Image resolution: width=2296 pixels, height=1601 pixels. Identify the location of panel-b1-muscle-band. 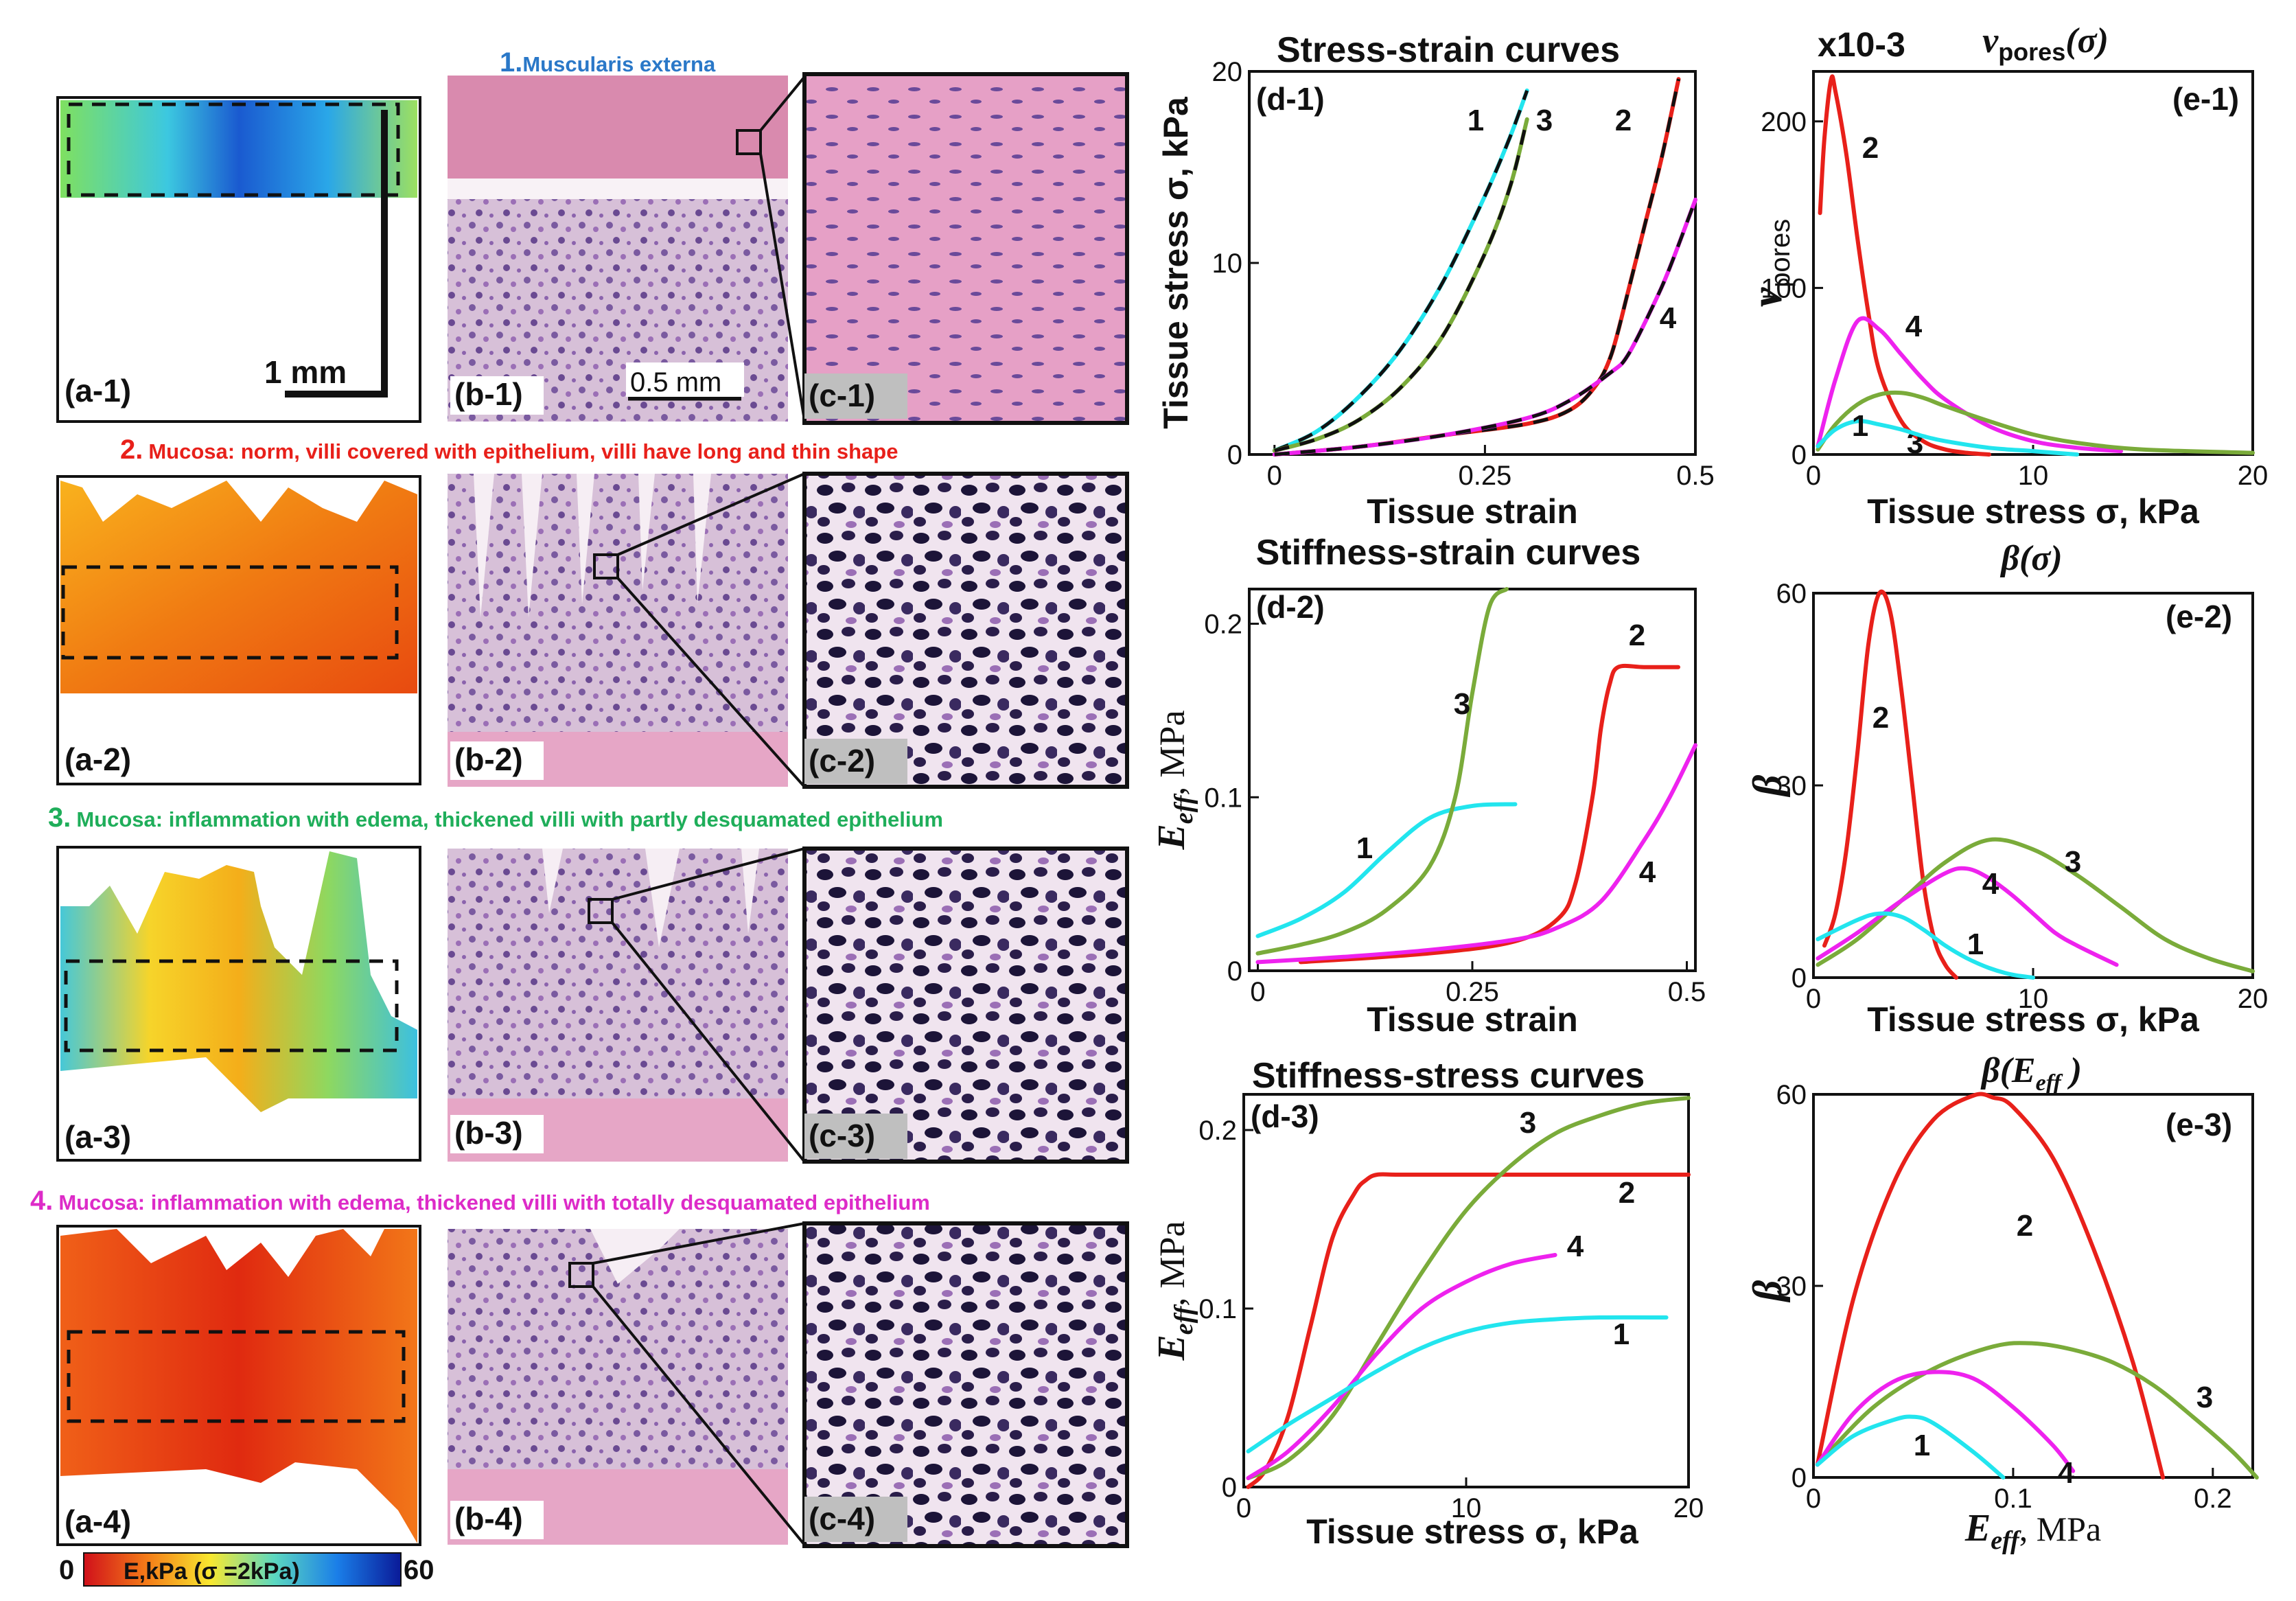
(618, 127).